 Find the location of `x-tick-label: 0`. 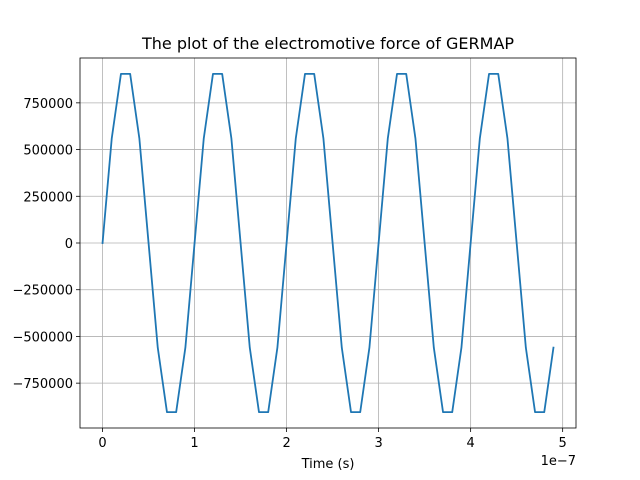

x-tick-label: 0 is located at coordinates (102, 443).